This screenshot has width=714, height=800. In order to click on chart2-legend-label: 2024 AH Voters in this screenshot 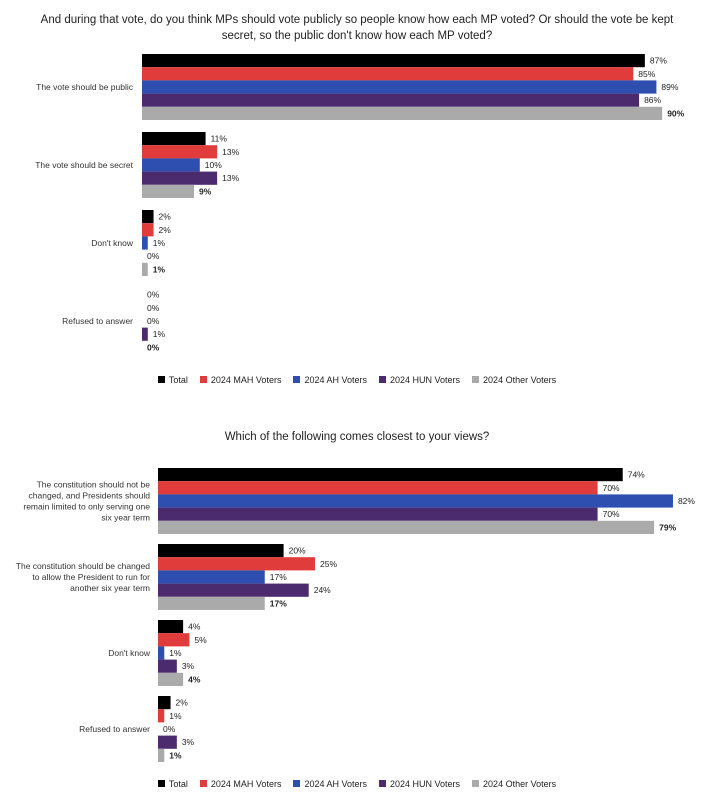, I will do `click(335, 784)`.